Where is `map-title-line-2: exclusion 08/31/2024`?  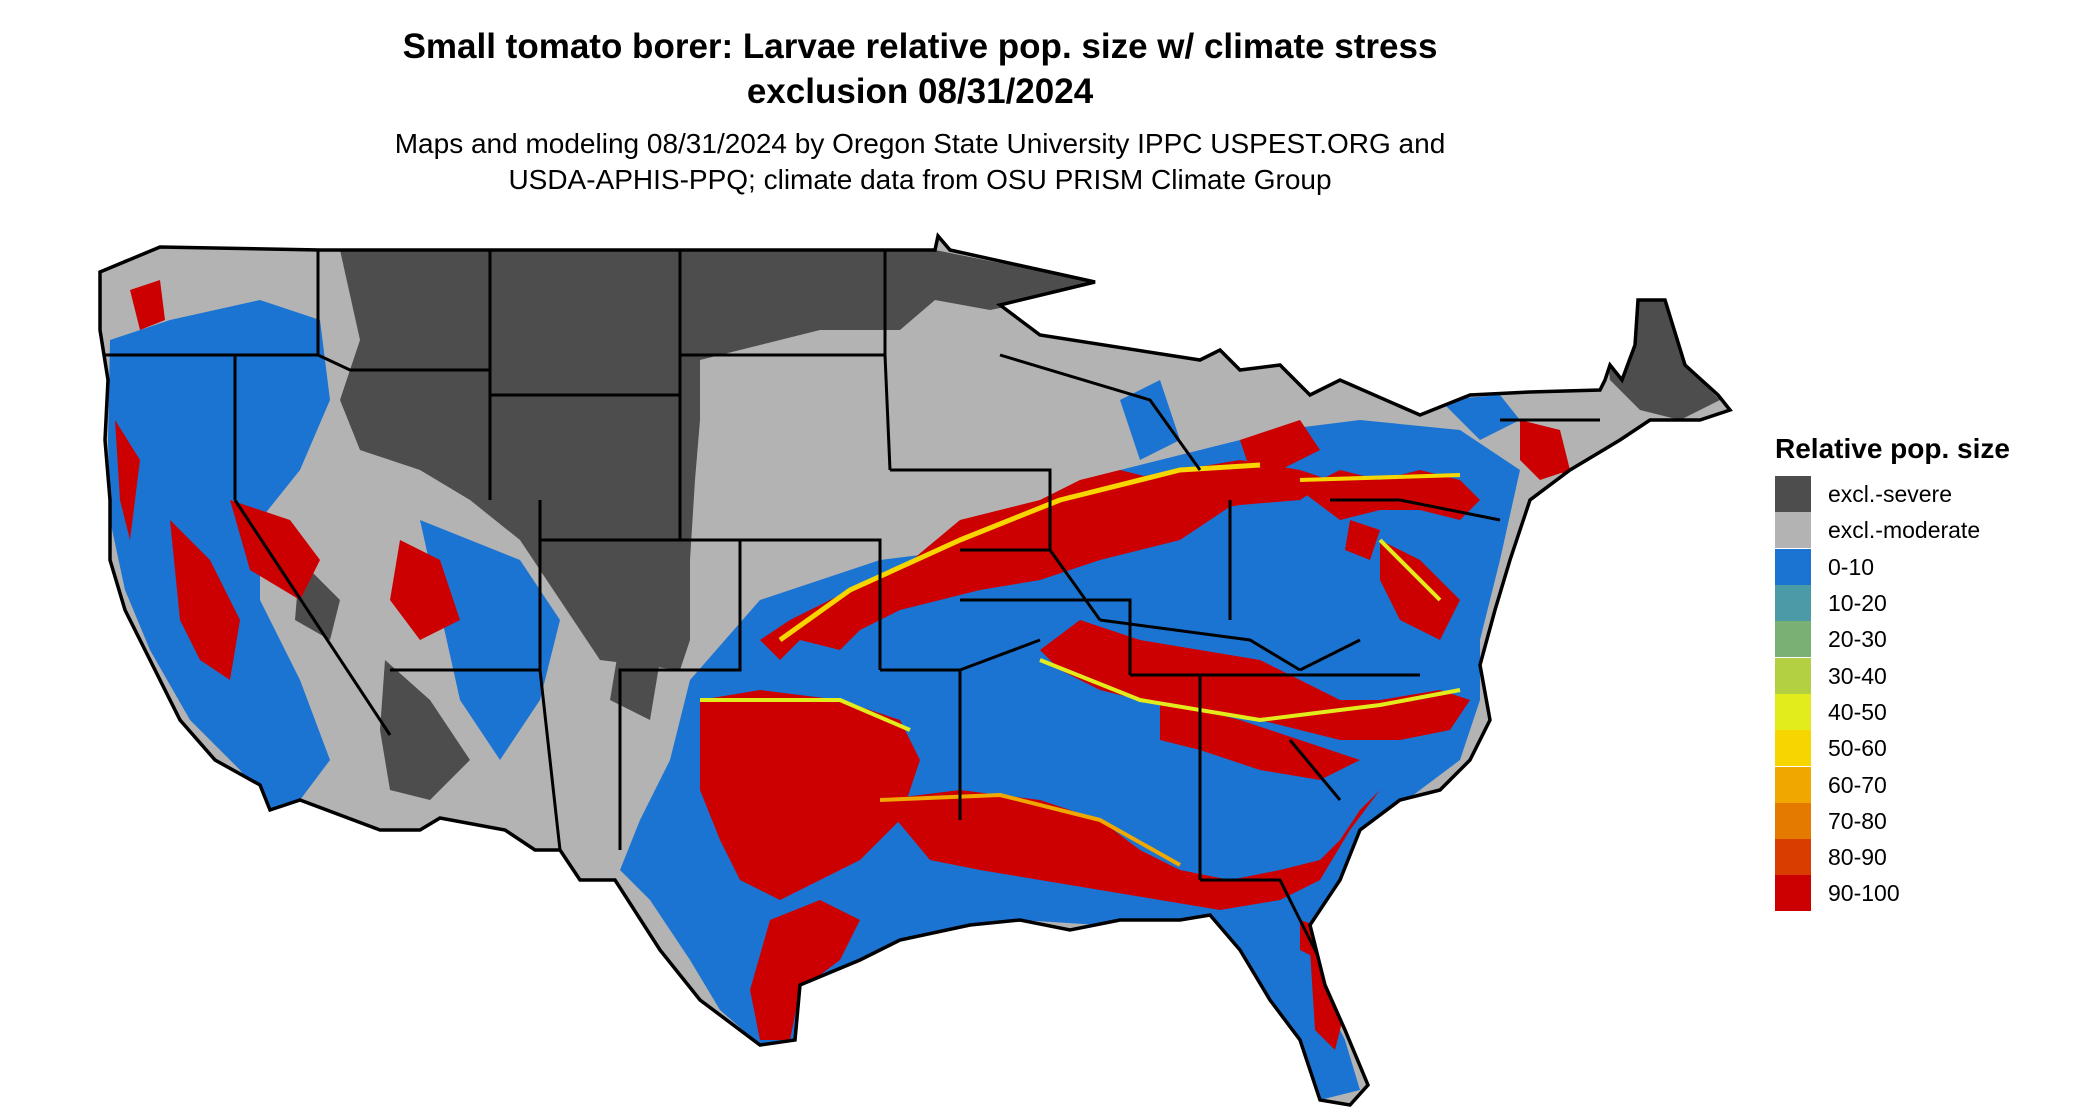
map-title-line-2: exclusion 08/31/2024 is located at coordinates (920, 91).